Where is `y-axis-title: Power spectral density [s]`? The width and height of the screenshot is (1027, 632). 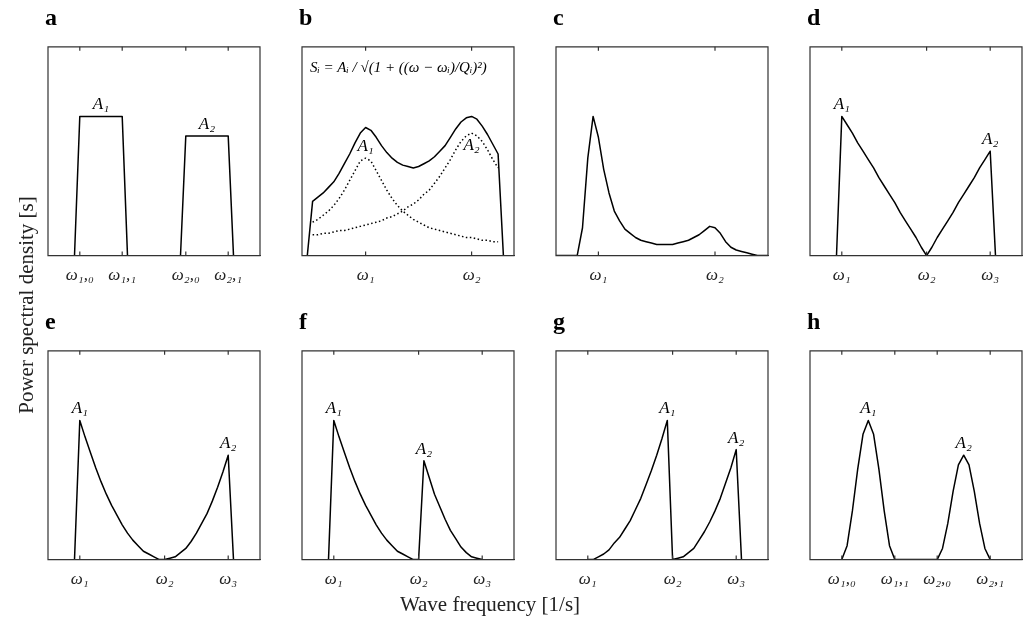 y-axis-title: Power spectral density [s] is located at coordinates (26, 305).